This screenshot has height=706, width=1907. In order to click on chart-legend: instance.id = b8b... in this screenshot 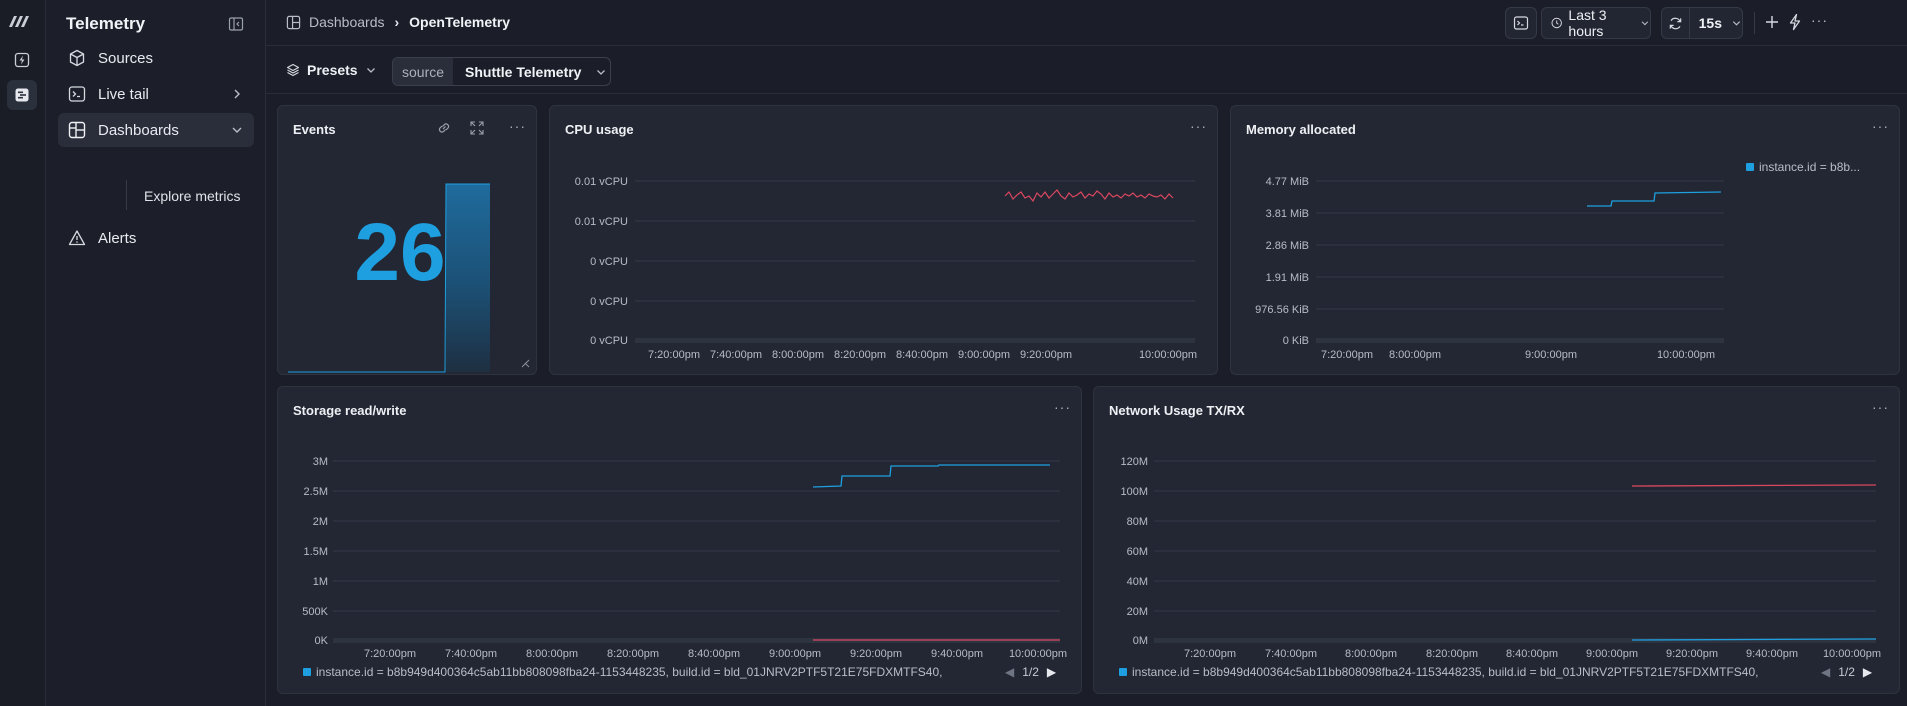, I will do `click(1803, 167)`.